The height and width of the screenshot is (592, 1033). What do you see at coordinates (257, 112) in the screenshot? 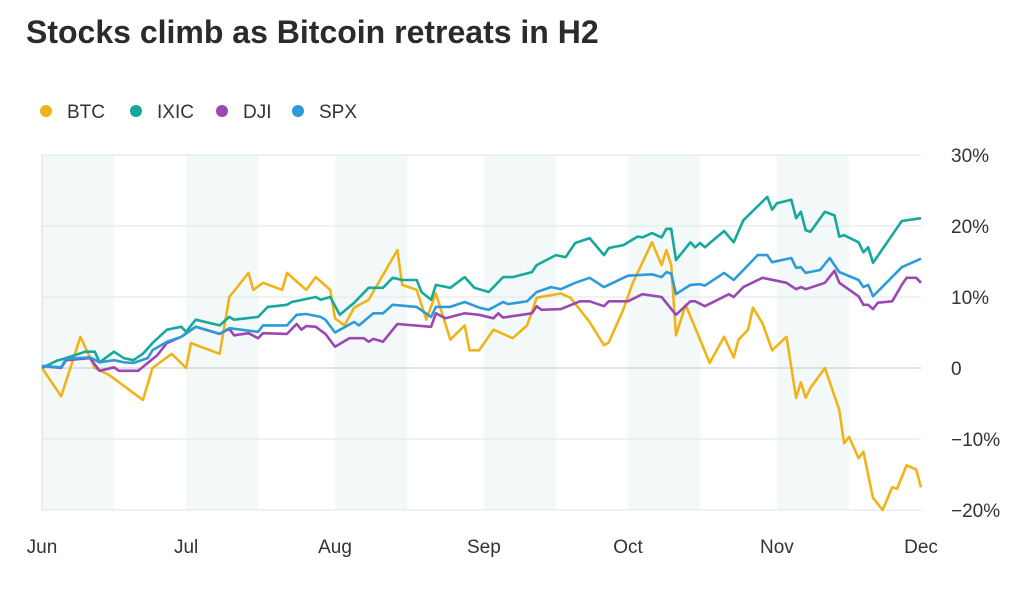
I see `legend-label: DJI` at bounding box center [257, 112].